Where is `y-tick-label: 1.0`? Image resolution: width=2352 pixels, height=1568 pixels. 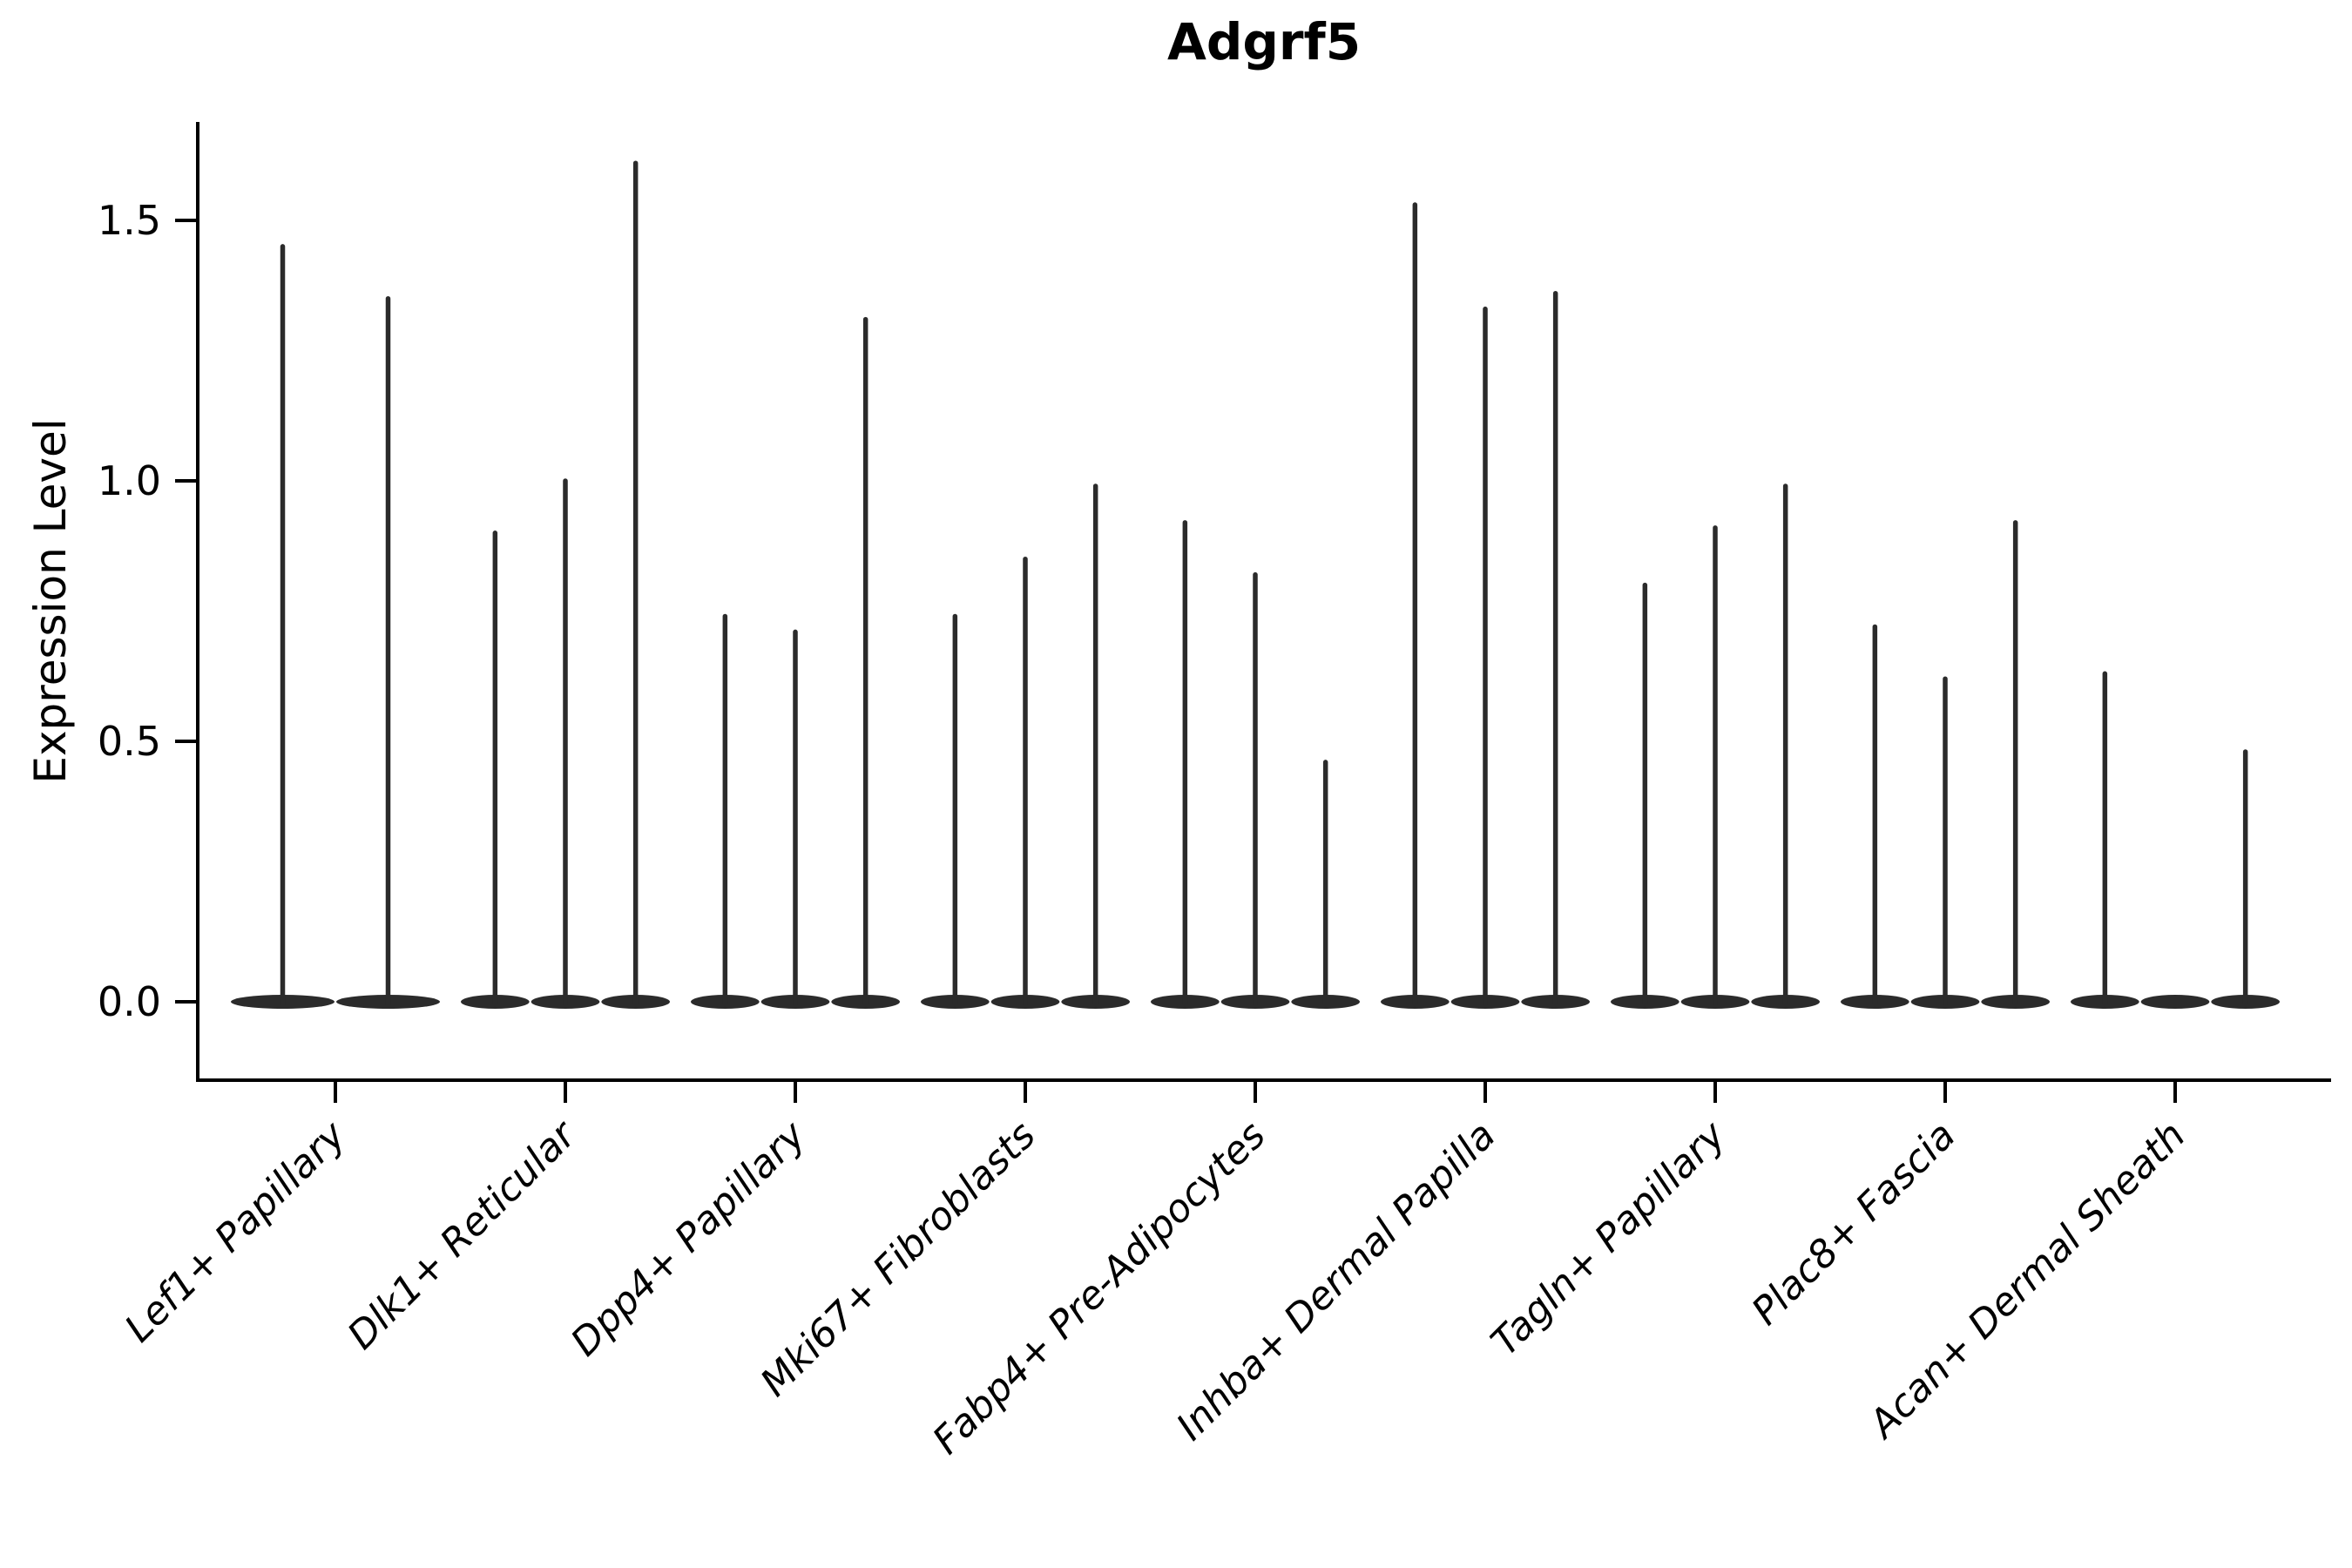
y-tick-label: 1.0 is located at coordinates (129, 480).